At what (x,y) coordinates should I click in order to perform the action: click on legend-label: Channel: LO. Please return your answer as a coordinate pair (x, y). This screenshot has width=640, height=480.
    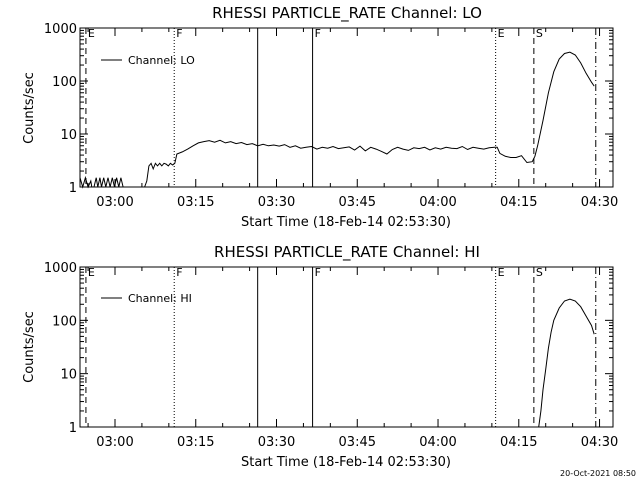
    Looking at the image, I should click on (161, 60).